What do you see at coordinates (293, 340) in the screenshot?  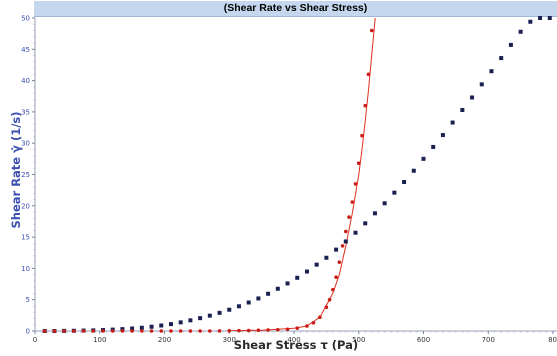 I see `x-tick-label: 400` at bounding box center [293, 340].